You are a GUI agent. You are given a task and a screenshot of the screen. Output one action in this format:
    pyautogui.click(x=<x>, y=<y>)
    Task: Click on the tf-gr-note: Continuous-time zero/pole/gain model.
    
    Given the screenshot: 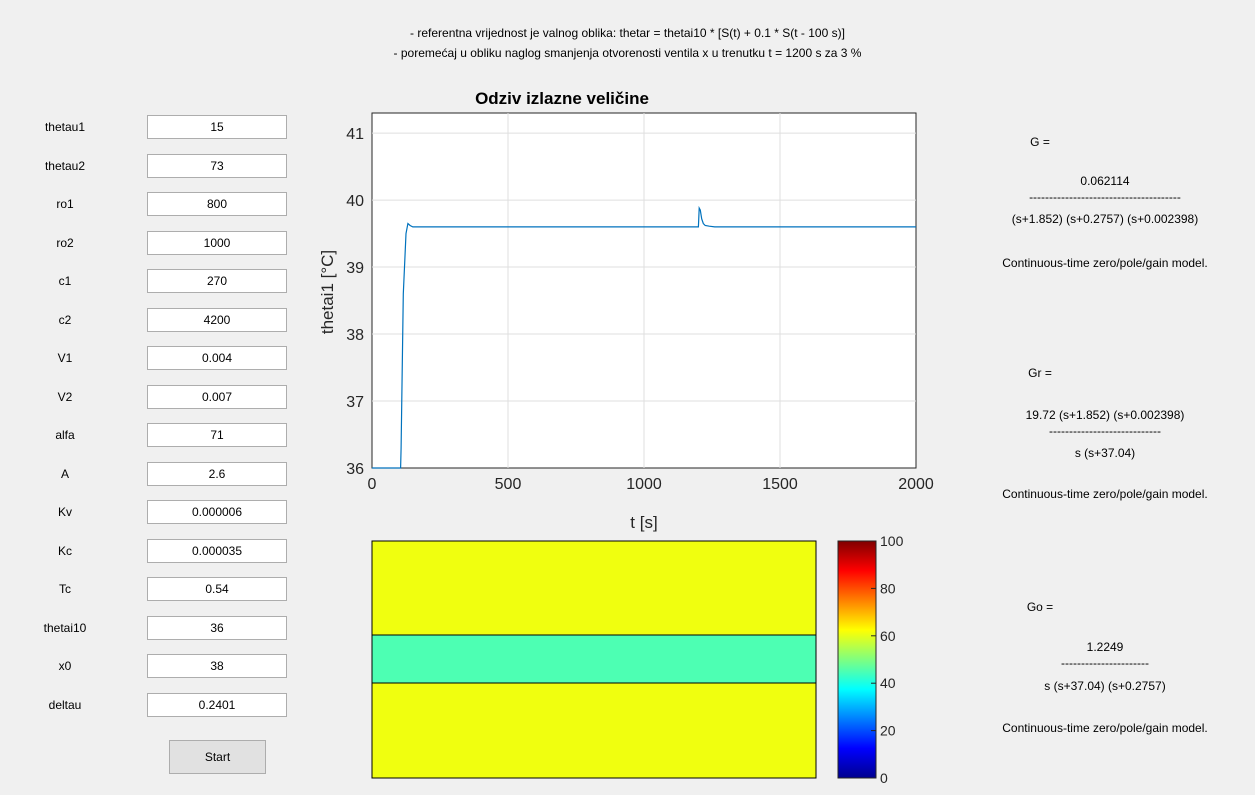 What is the action you would take?
    pyautogui.click(x=1105, y=494)
    